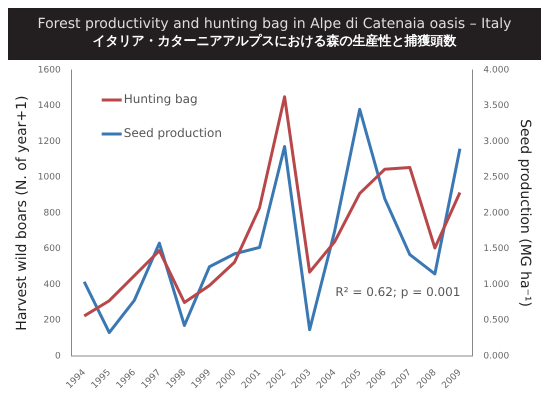 This screenshot has height=412, width=549. What do you see at coordinates (496, 141) in the screenshot?
I see `y2-tick-label: 3.000` at bounding box center [496, 141].